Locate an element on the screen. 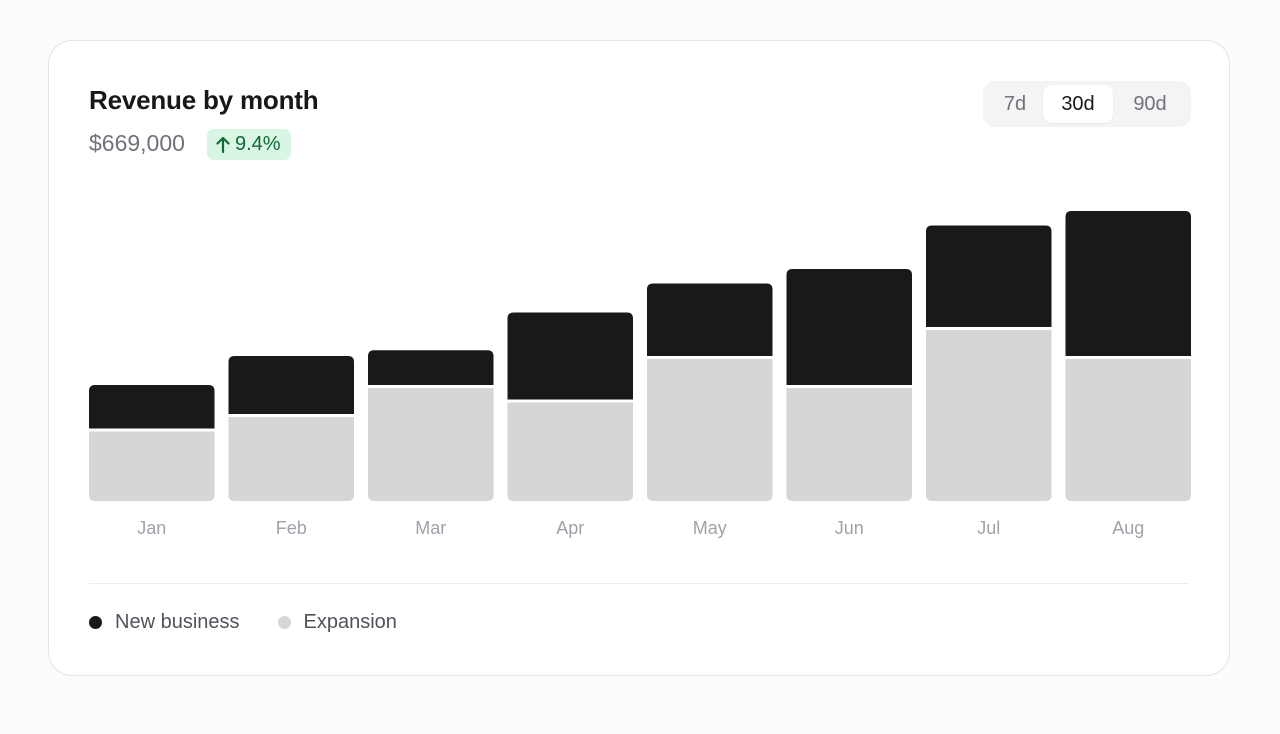  legend-item-expansion: Expansion is located at coordinates (337, 622).